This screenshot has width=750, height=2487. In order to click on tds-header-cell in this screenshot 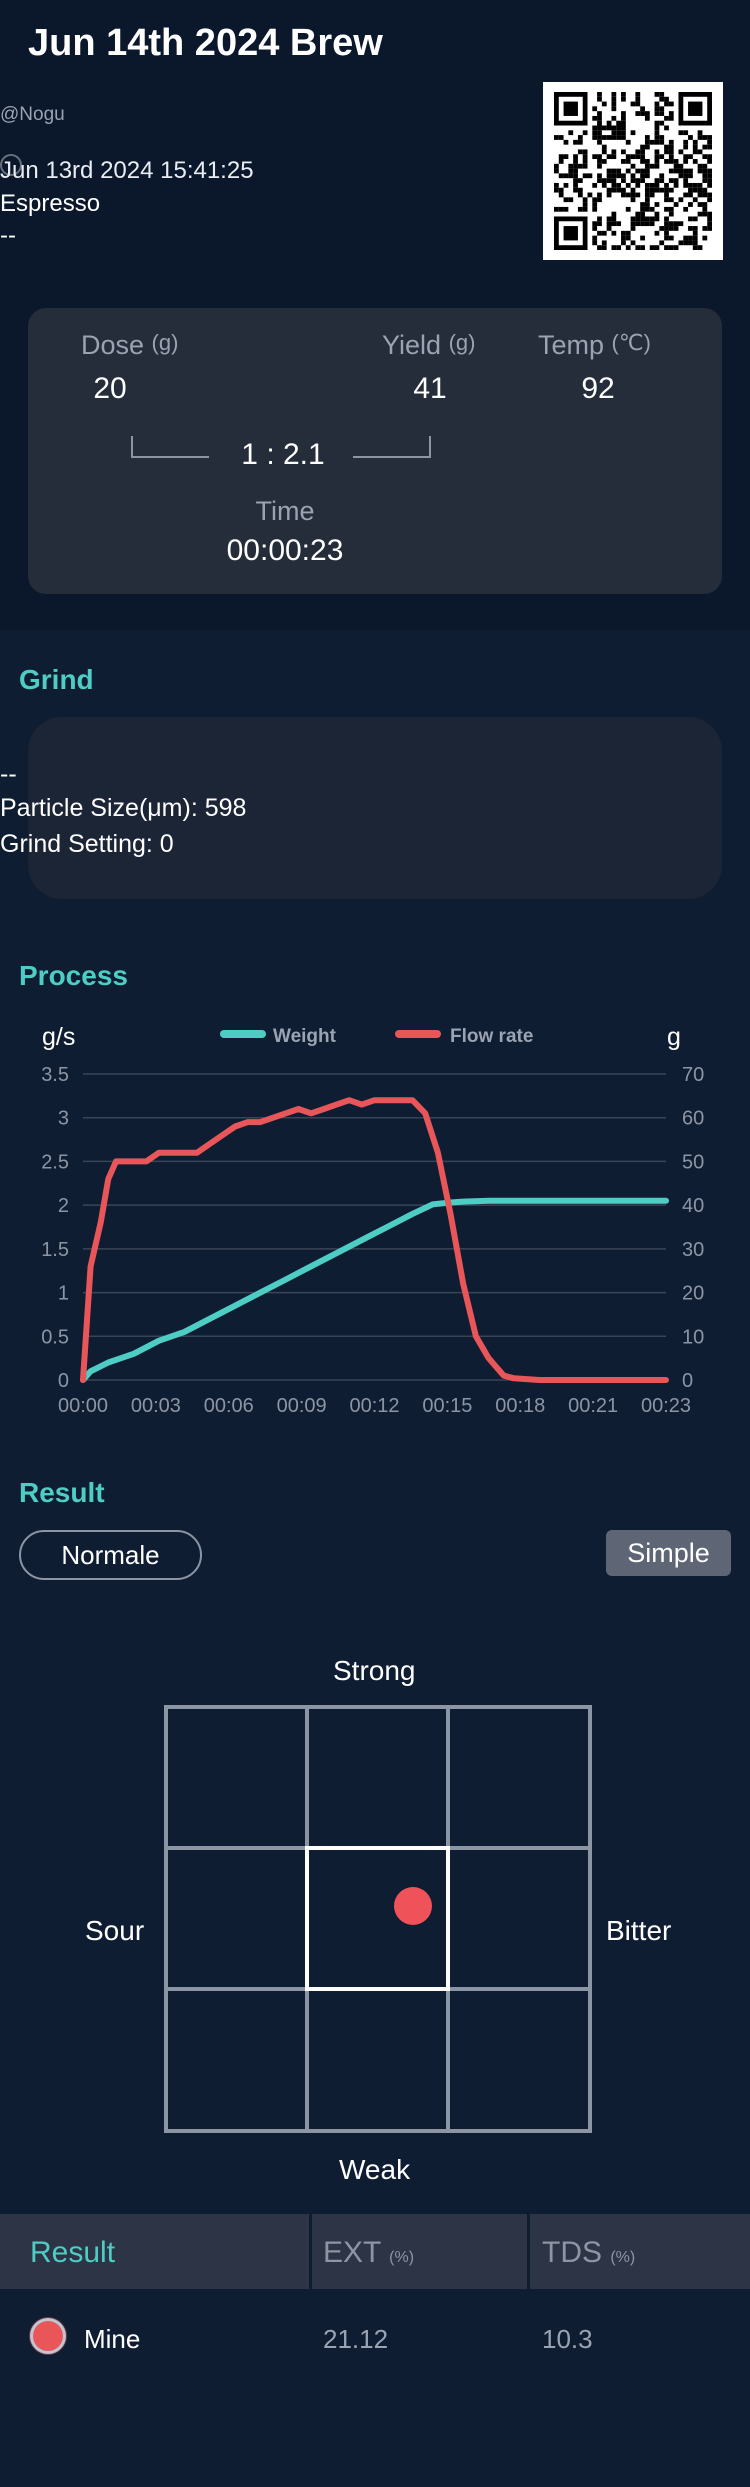, I will do `click(640, 2251)`.